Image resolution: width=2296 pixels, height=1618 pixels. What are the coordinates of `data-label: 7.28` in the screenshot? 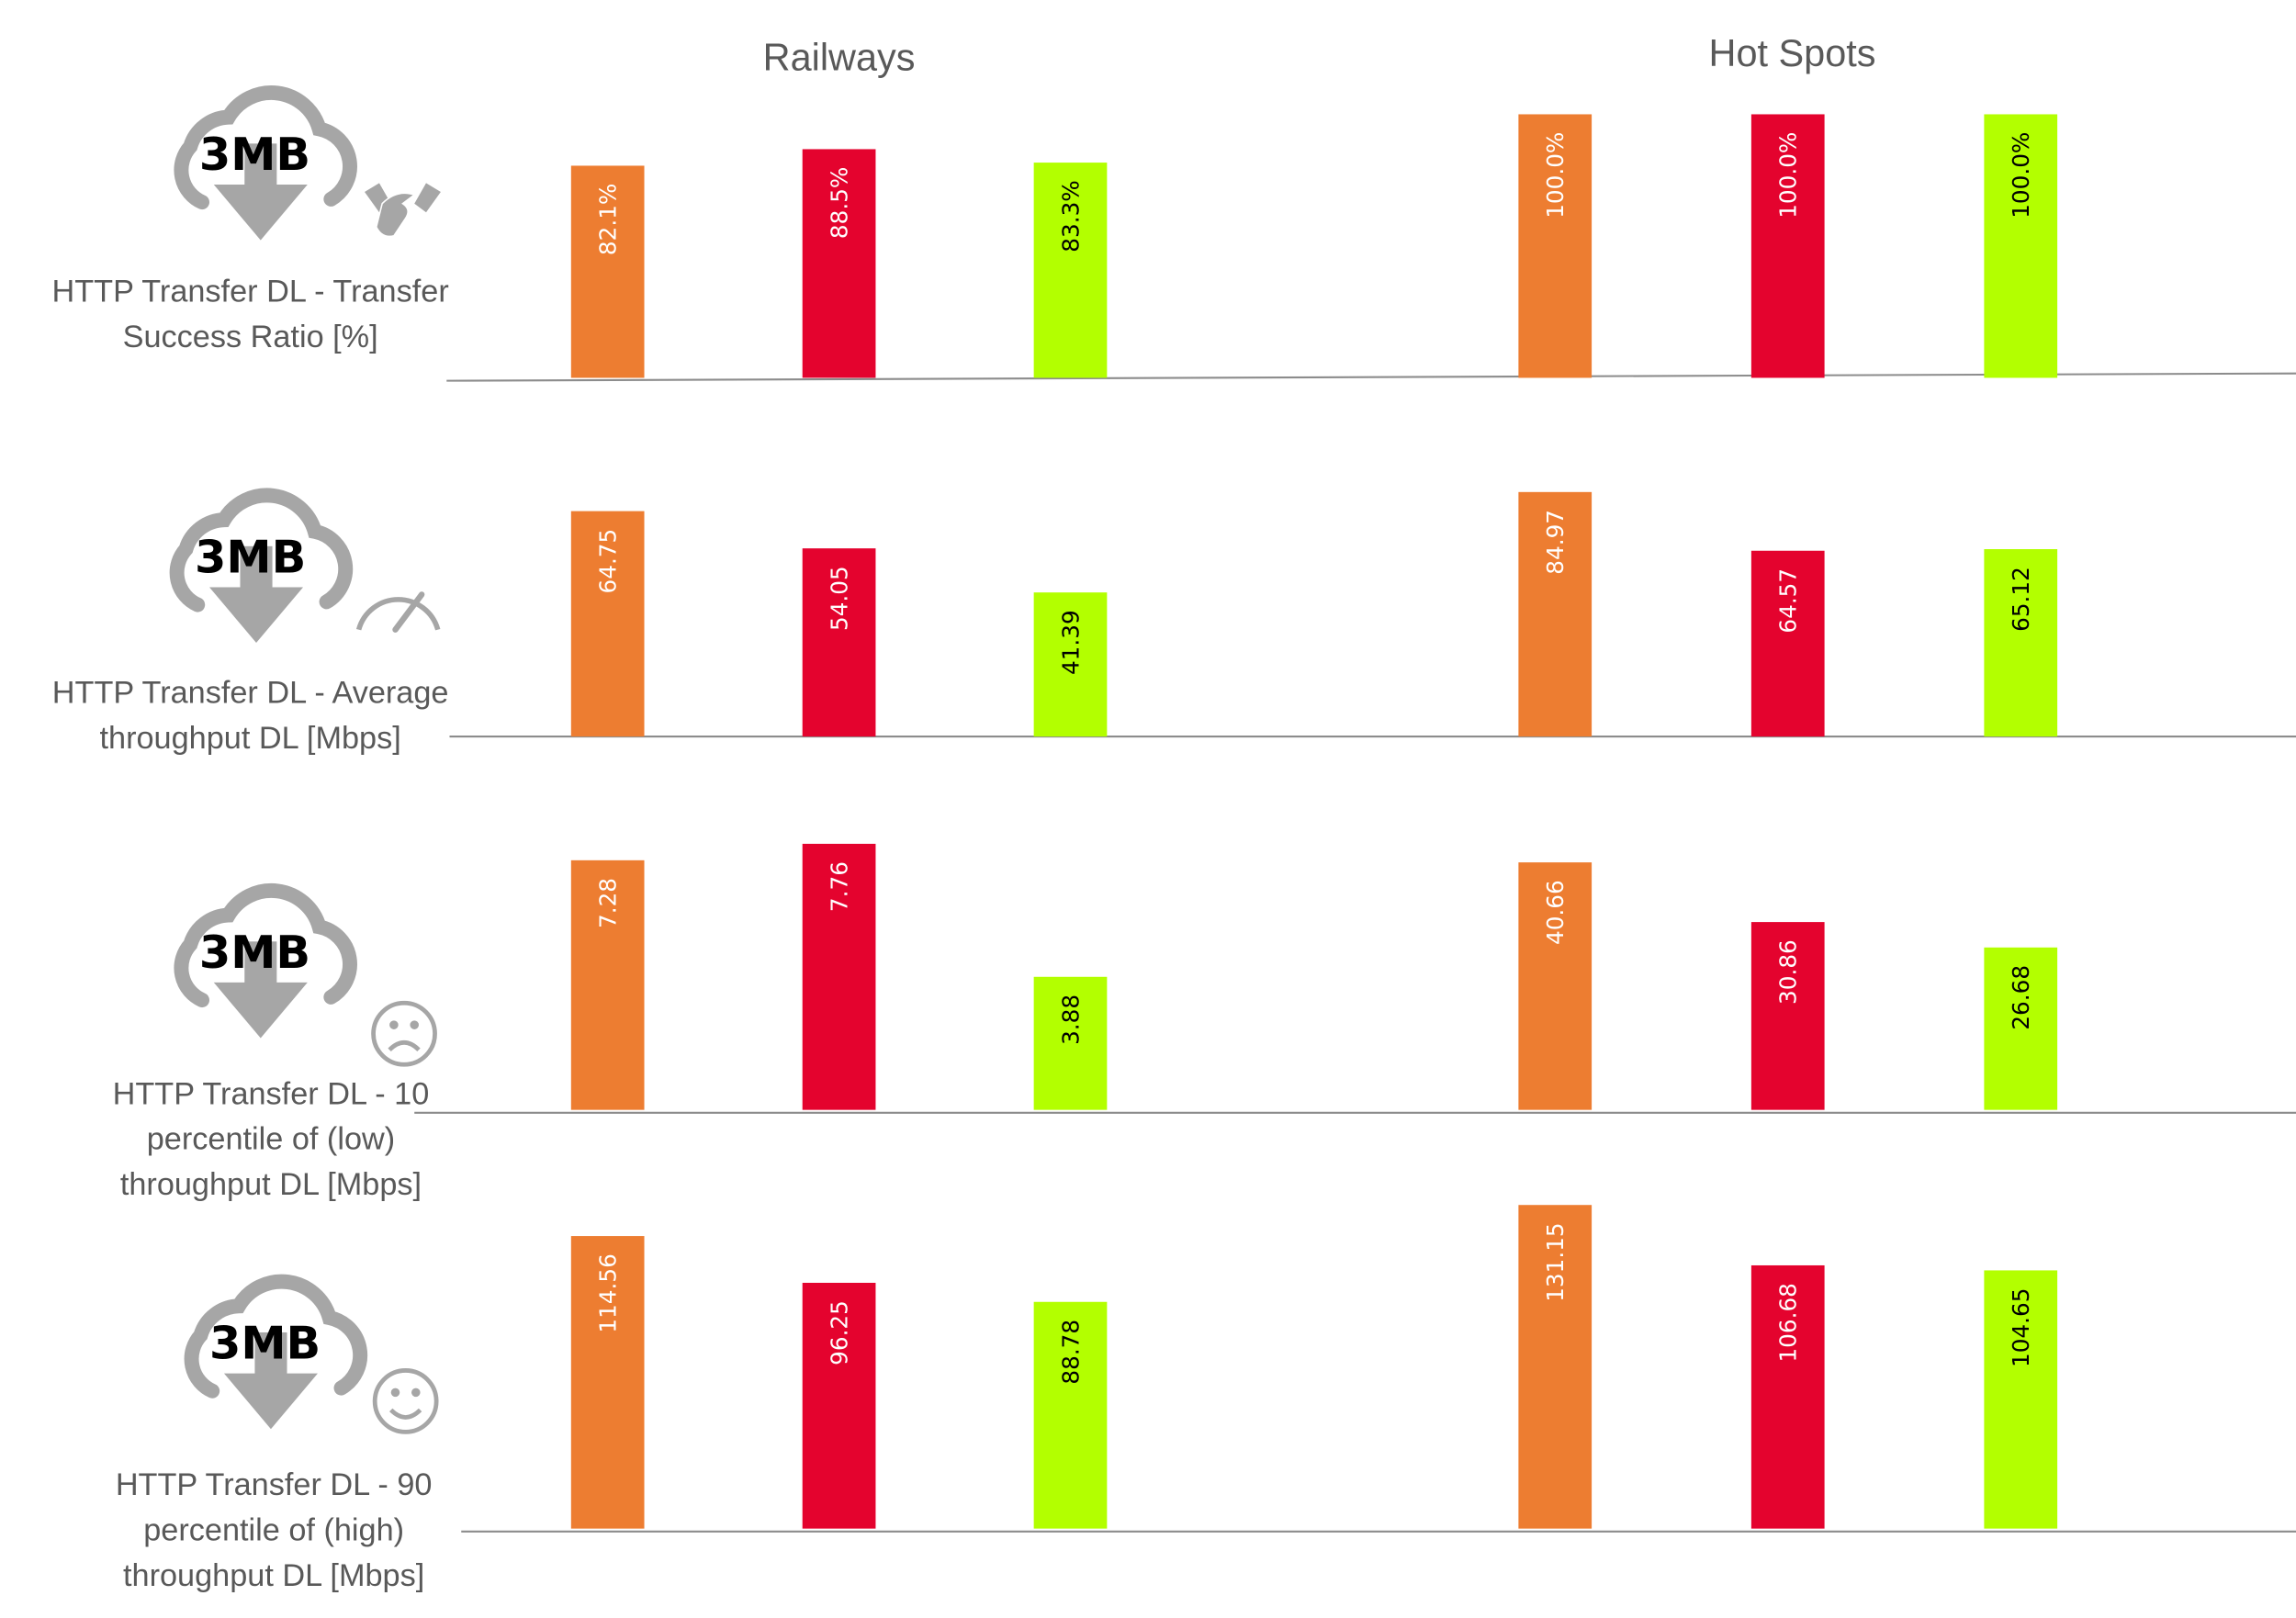 It's located at (607, 903).